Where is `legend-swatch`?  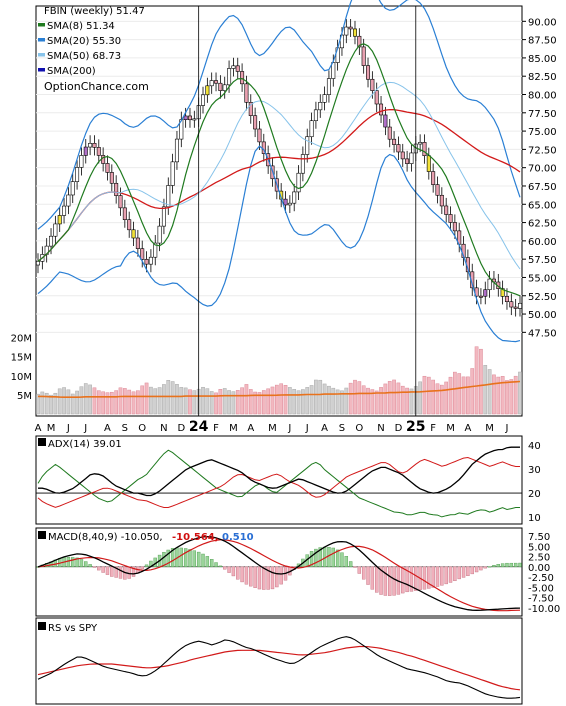
legend-swatch is located at coordinates (41, 40).